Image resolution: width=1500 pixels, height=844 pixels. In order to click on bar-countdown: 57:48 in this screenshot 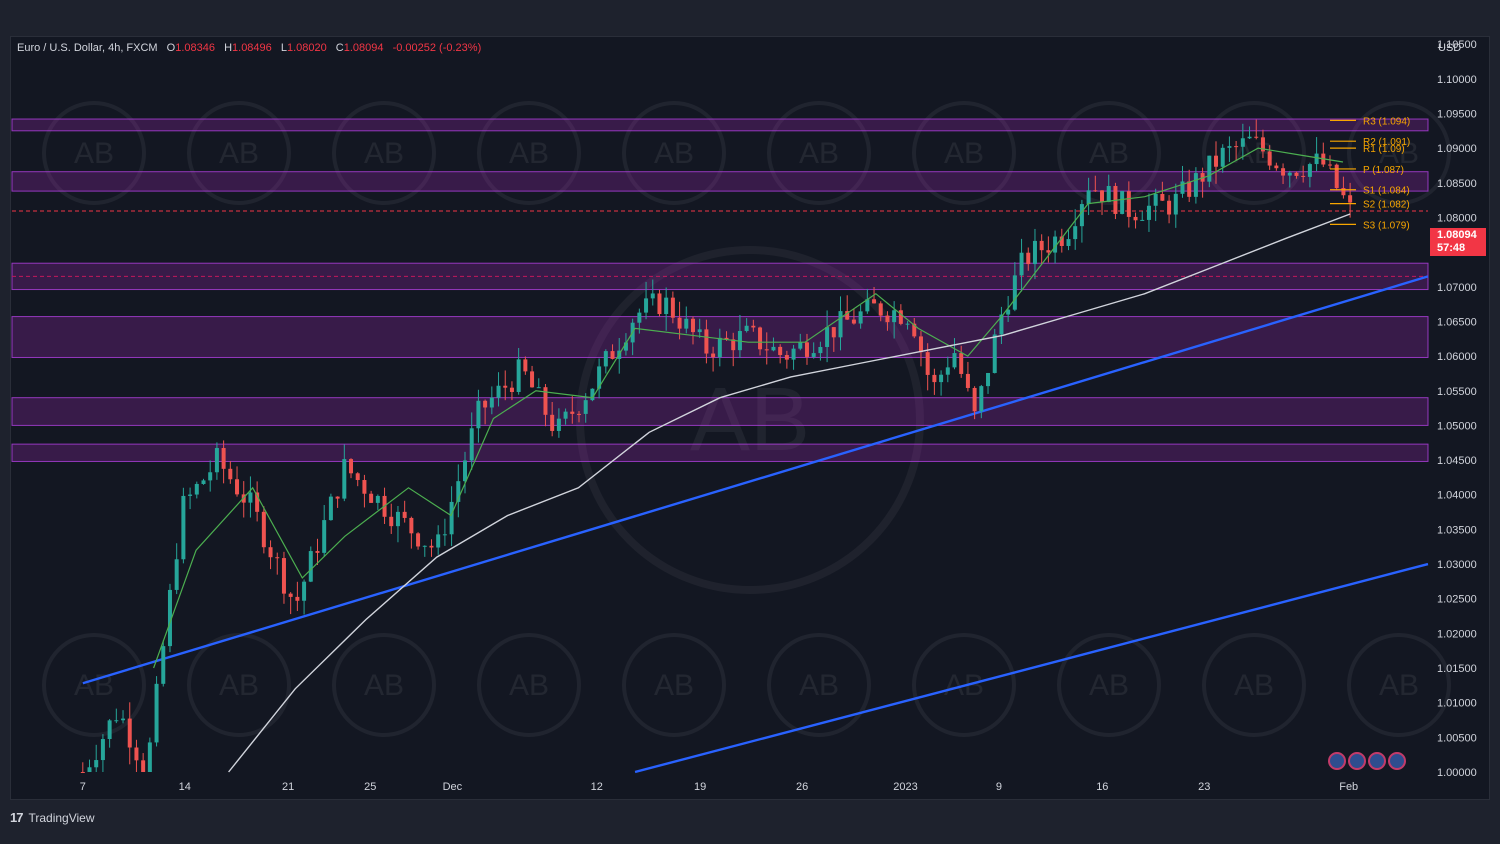, I will do `click(1451, 248)`.